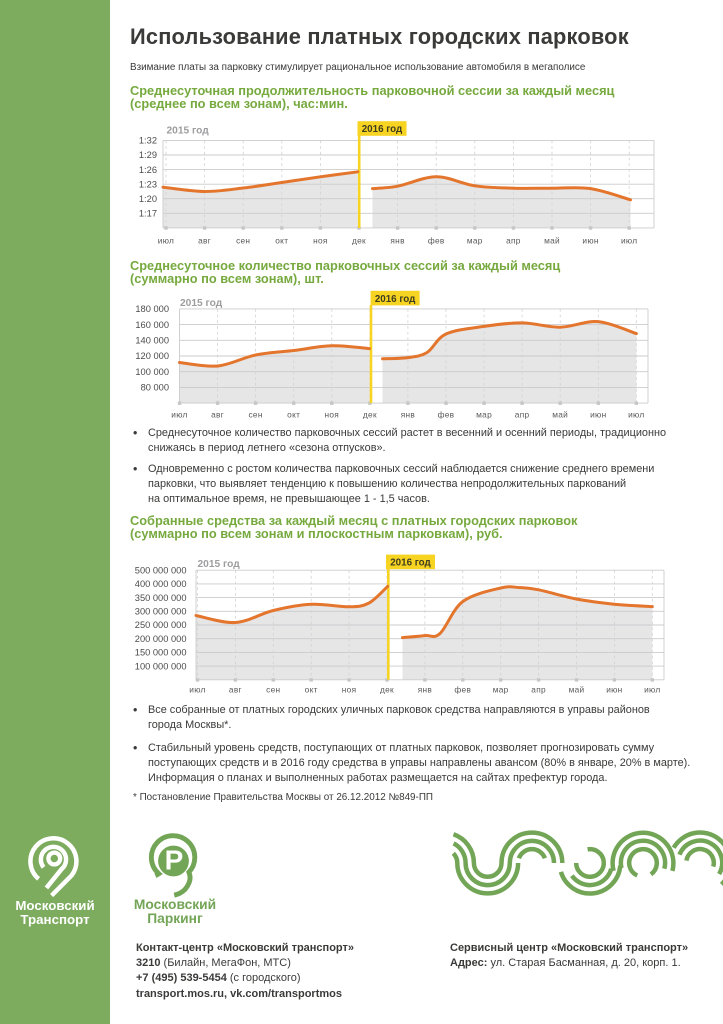 Image resolution: width=723 pixels, height=1024 pixels. What do you see at coordinates (152, 341) in the screenshot?
I see `svg-text: 140 000` at bounding box center [152, 341].